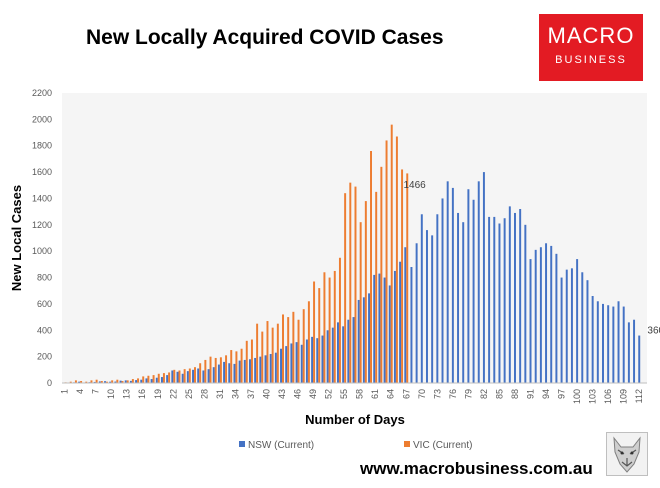  Describe the element at coordinates (591, 35) in the screenshot. I see `logo-line-1: MACRO` at that location.